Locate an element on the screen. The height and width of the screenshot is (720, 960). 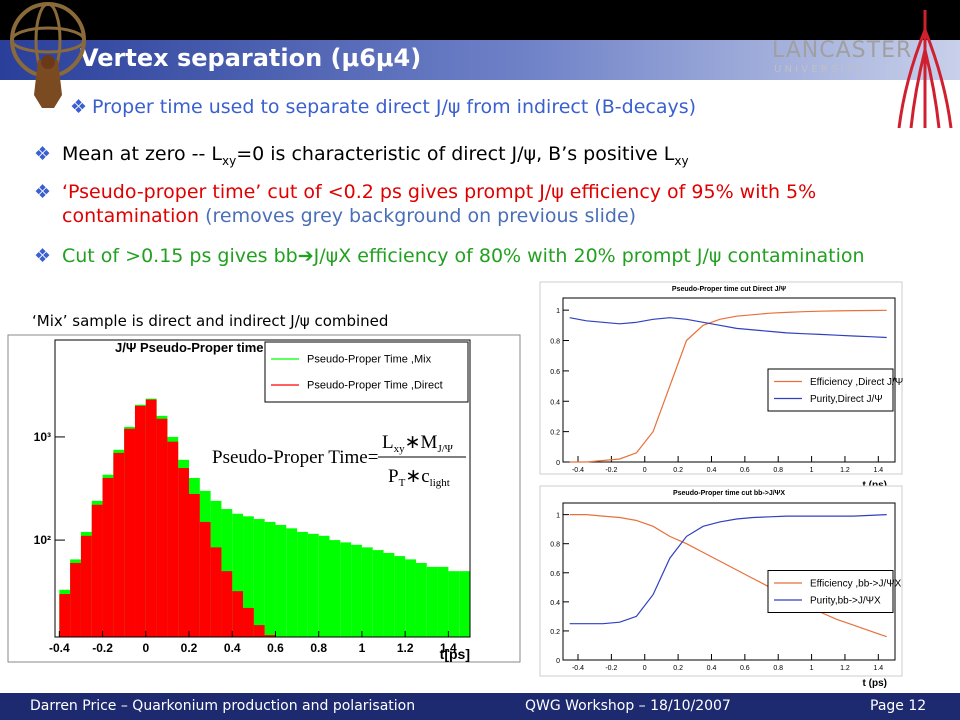
slide-title: Vertex separation (μ6μ4) is located at coordinates (251, 58).